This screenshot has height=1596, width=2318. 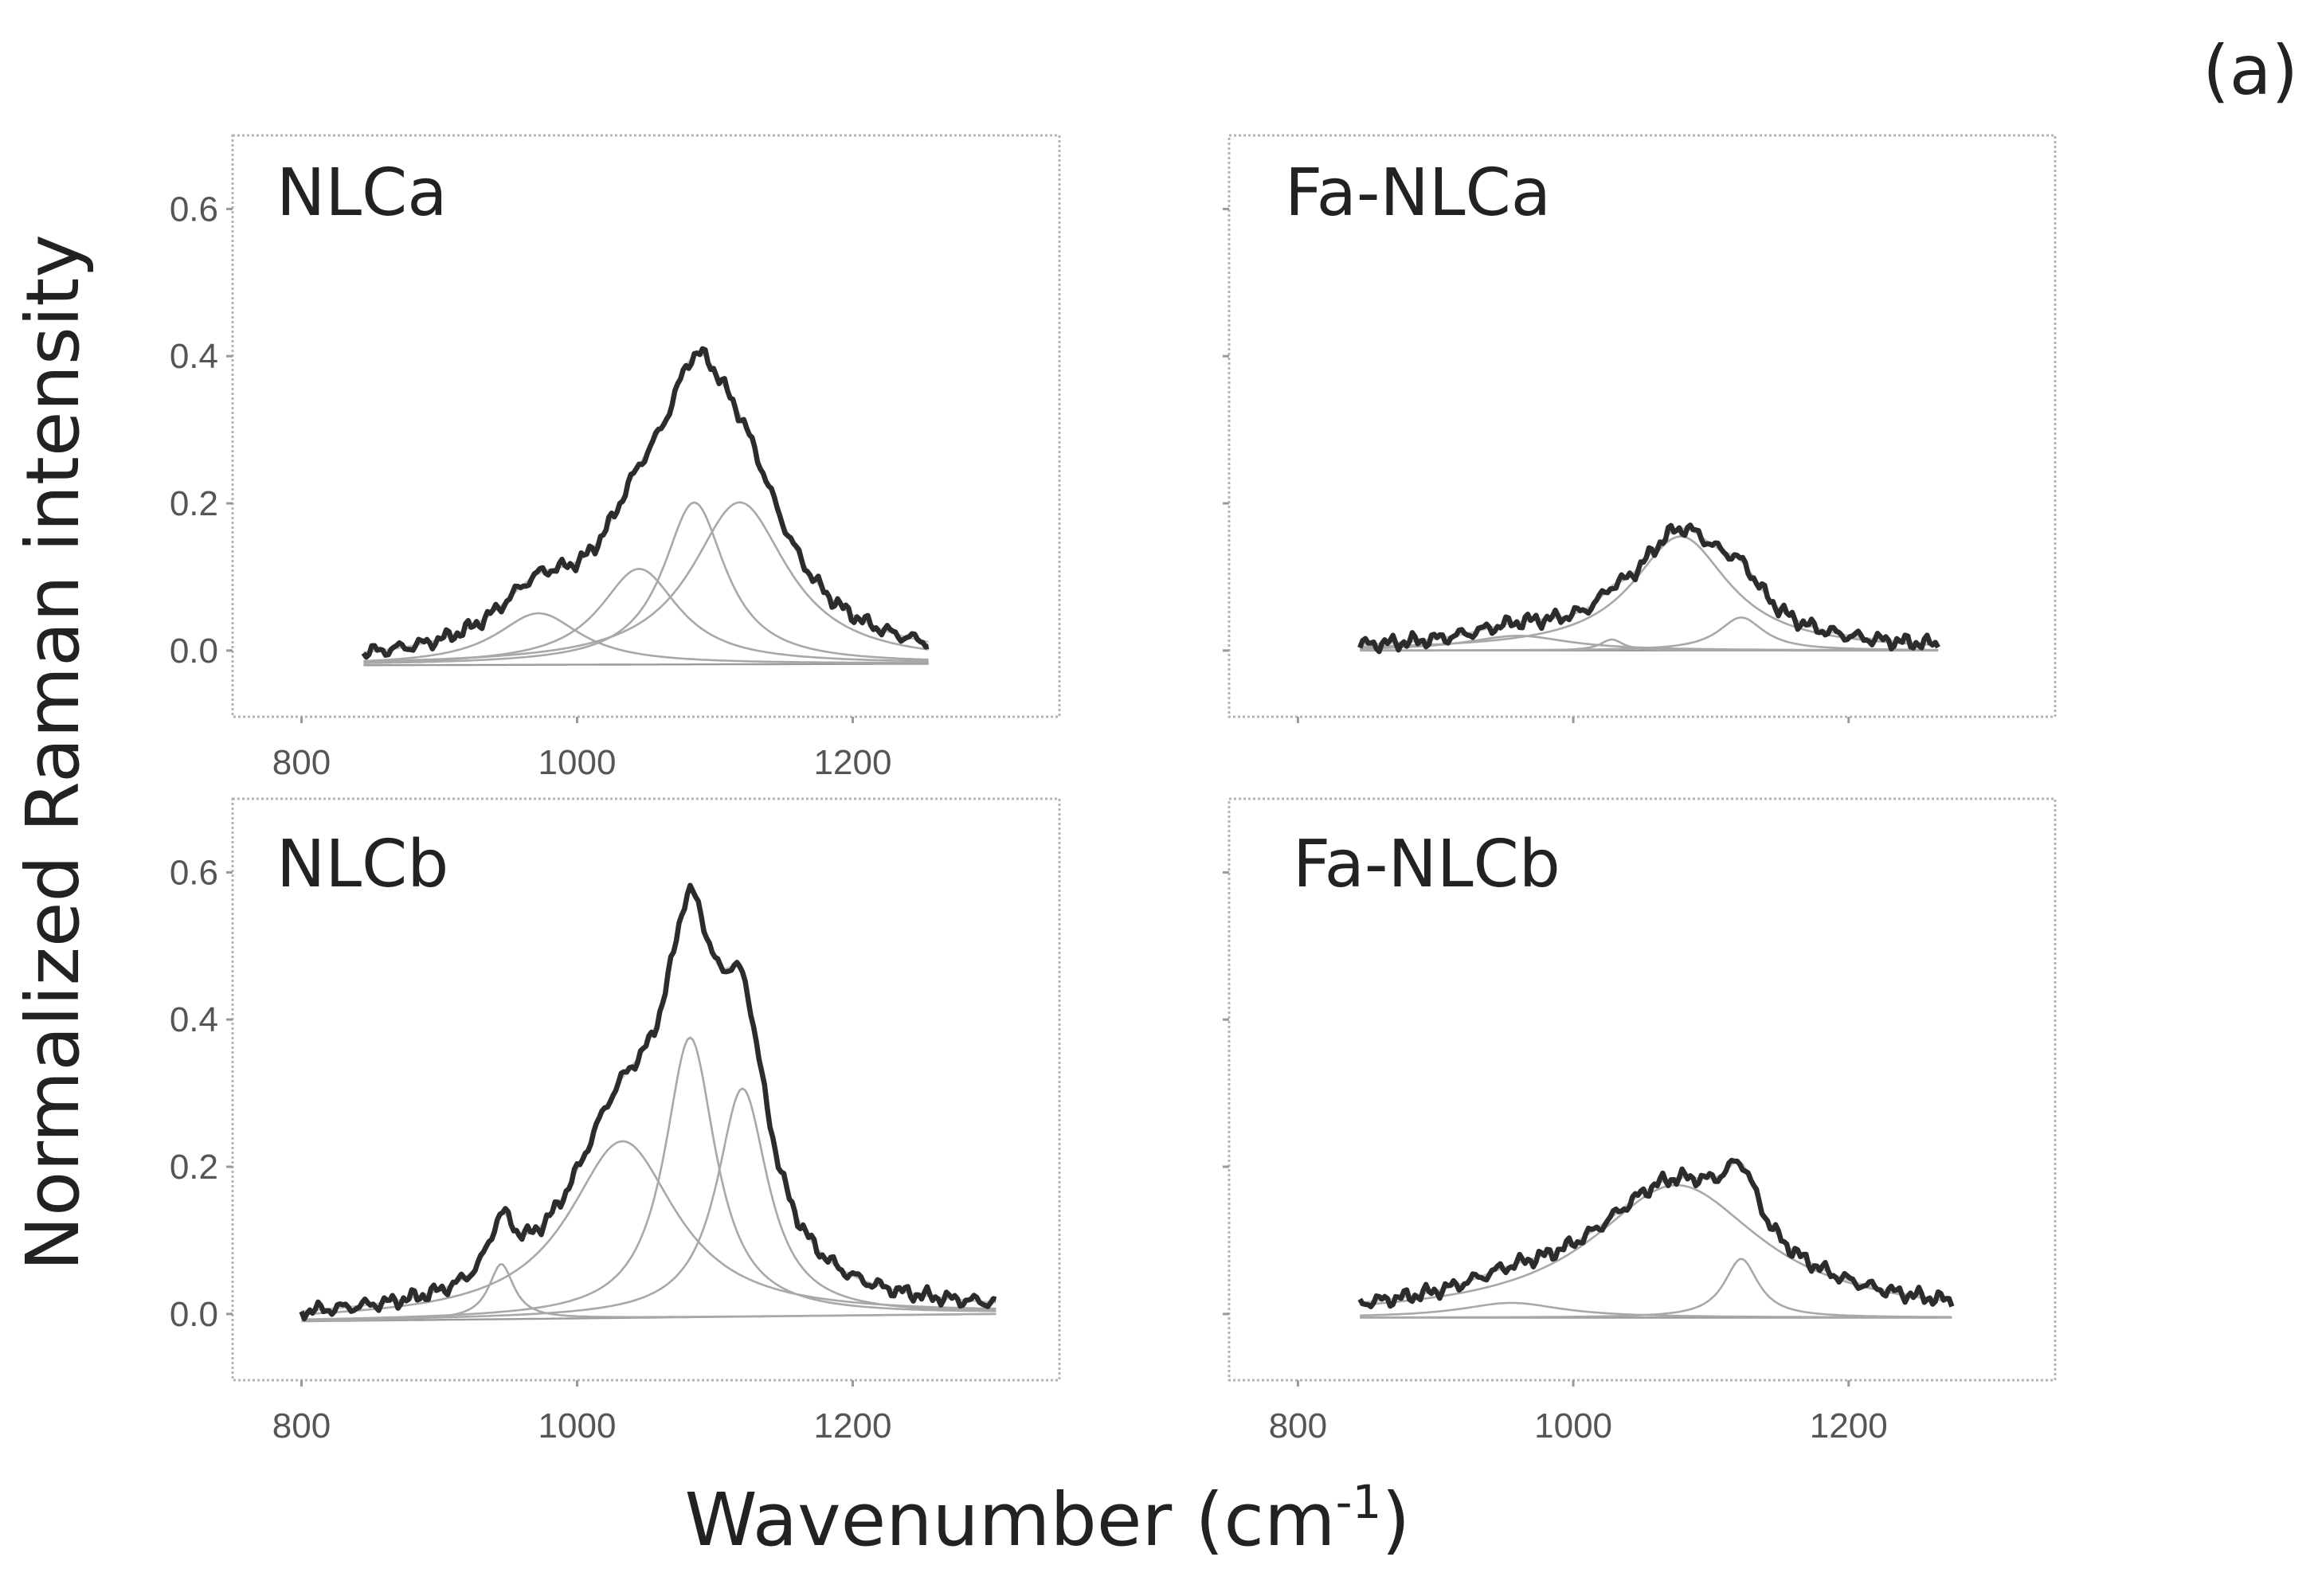 What do you see at coordinates (1010, 1520) in the screenshot?
I see `x-axis-title-main: Wavenumber (cm` at bounding box center [1010, 1520].